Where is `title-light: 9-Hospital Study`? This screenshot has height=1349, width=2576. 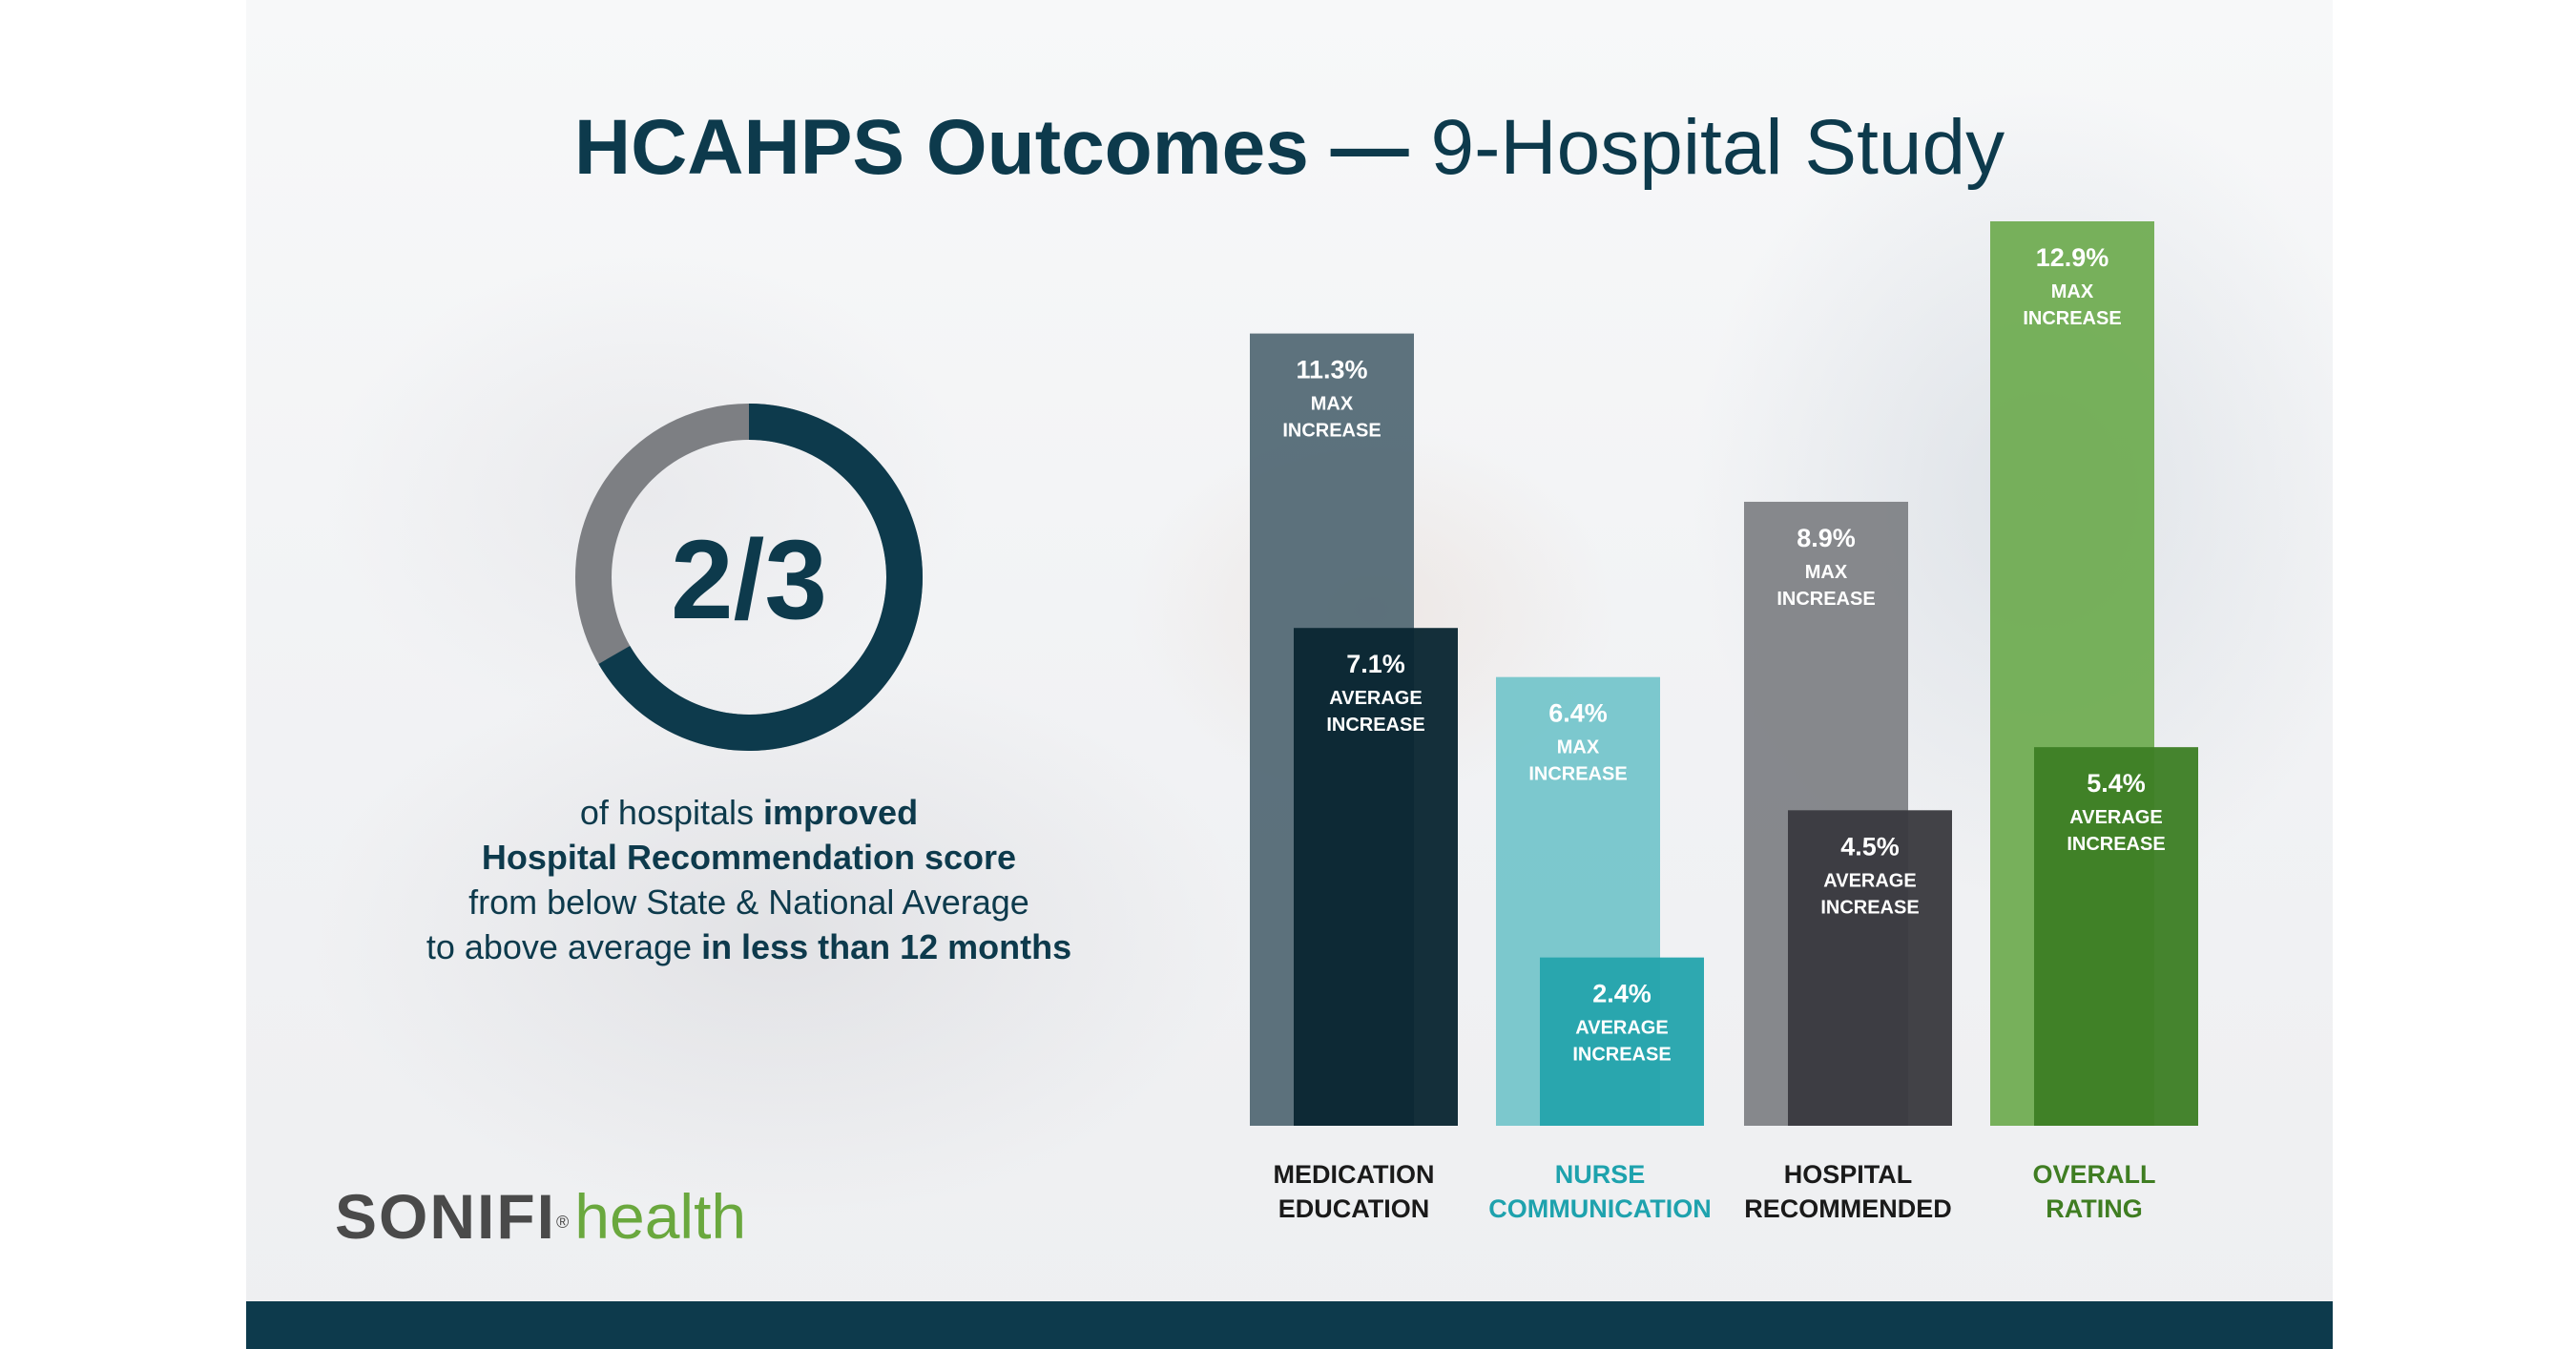
title-light: 9-Hospital Study is located at coordinates (1717, 147).